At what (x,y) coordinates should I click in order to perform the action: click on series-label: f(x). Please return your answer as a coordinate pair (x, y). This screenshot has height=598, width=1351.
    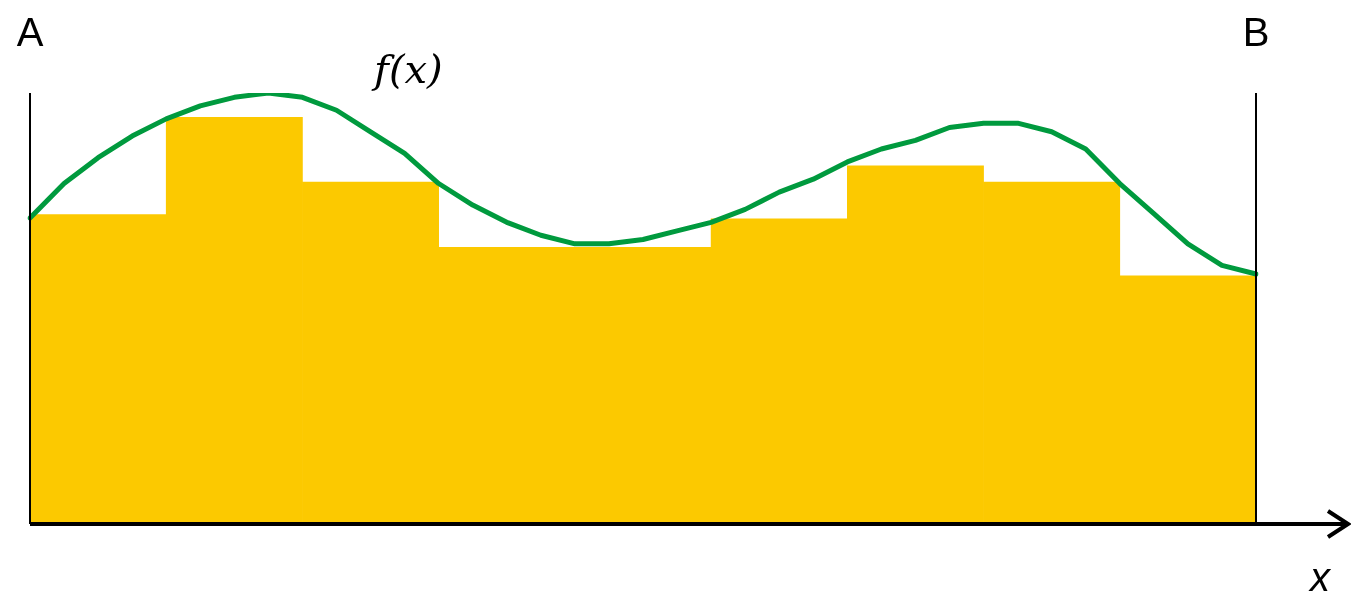
    Looking at the image, I should click on (407, 69).